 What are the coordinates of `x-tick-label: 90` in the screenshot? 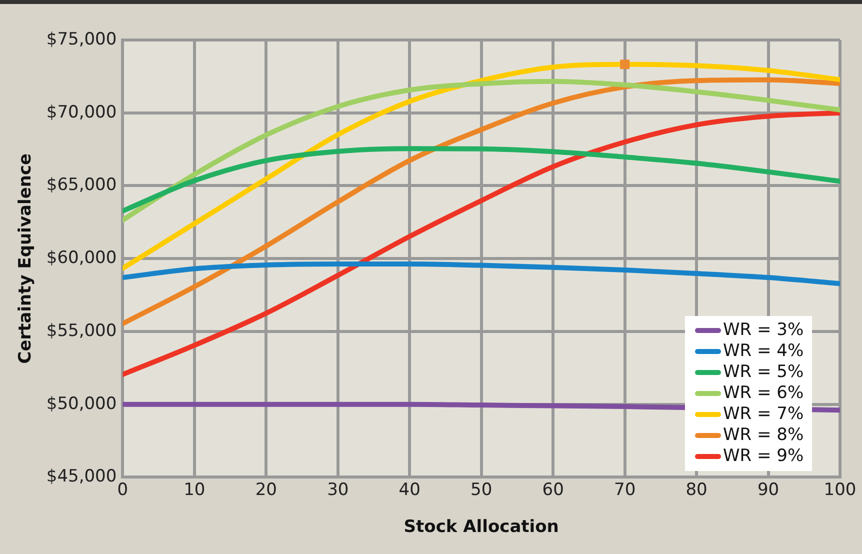 It's located at (768, 490).